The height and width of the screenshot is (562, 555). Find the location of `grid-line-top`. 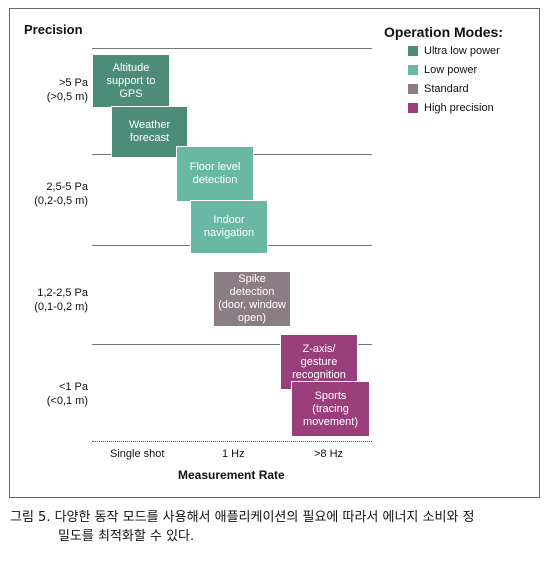

grid-line-top is located at coordinates (232, 48).